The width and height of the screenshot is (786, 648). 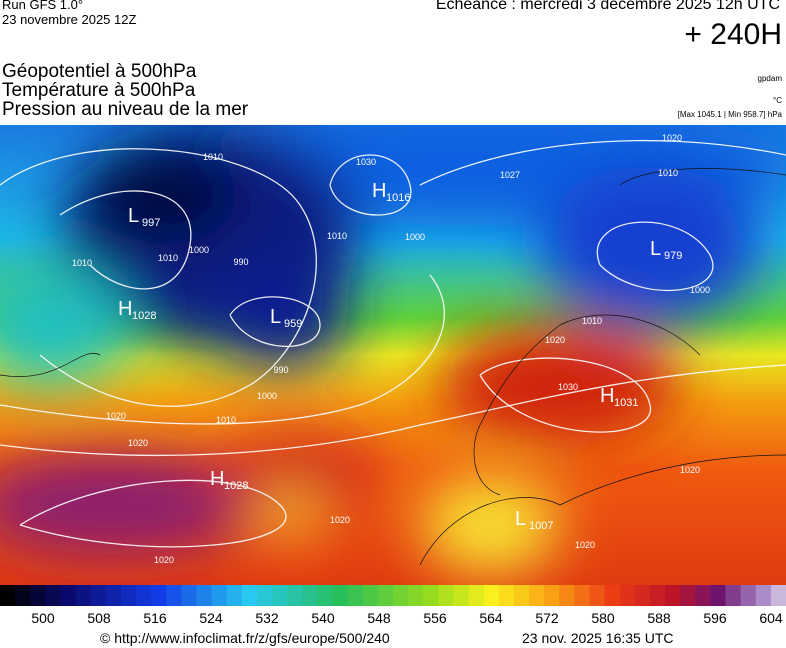 I want to click on unit: °C, so click(x=777, y=100).